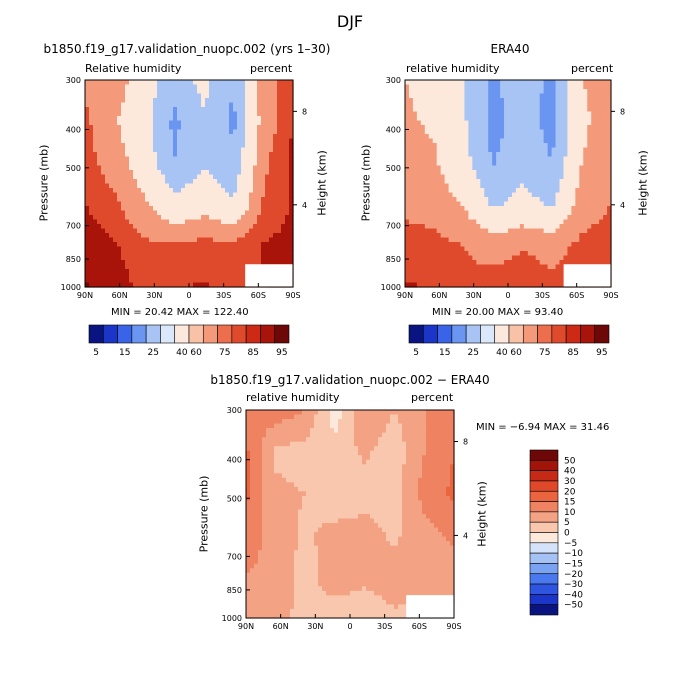 The image size is (700, 700). What do you see at coordinates (85, 295) in the screenshot?
I see `lat-tick-label-model: 90N` at bounding box center [85, 295].